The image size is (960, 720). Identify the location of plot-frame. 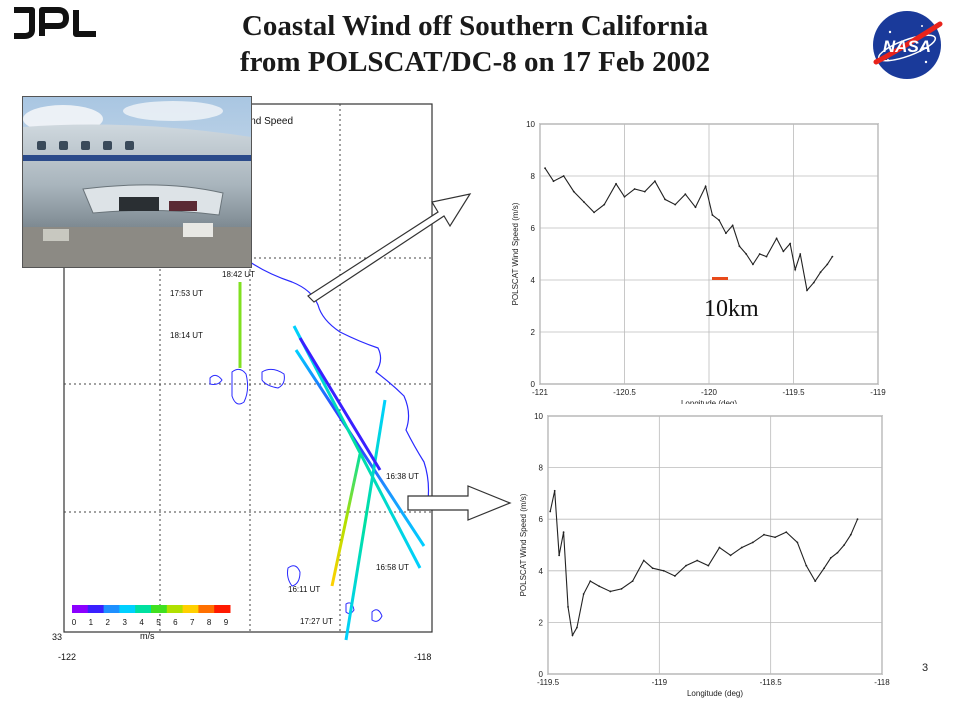
(715, 545).